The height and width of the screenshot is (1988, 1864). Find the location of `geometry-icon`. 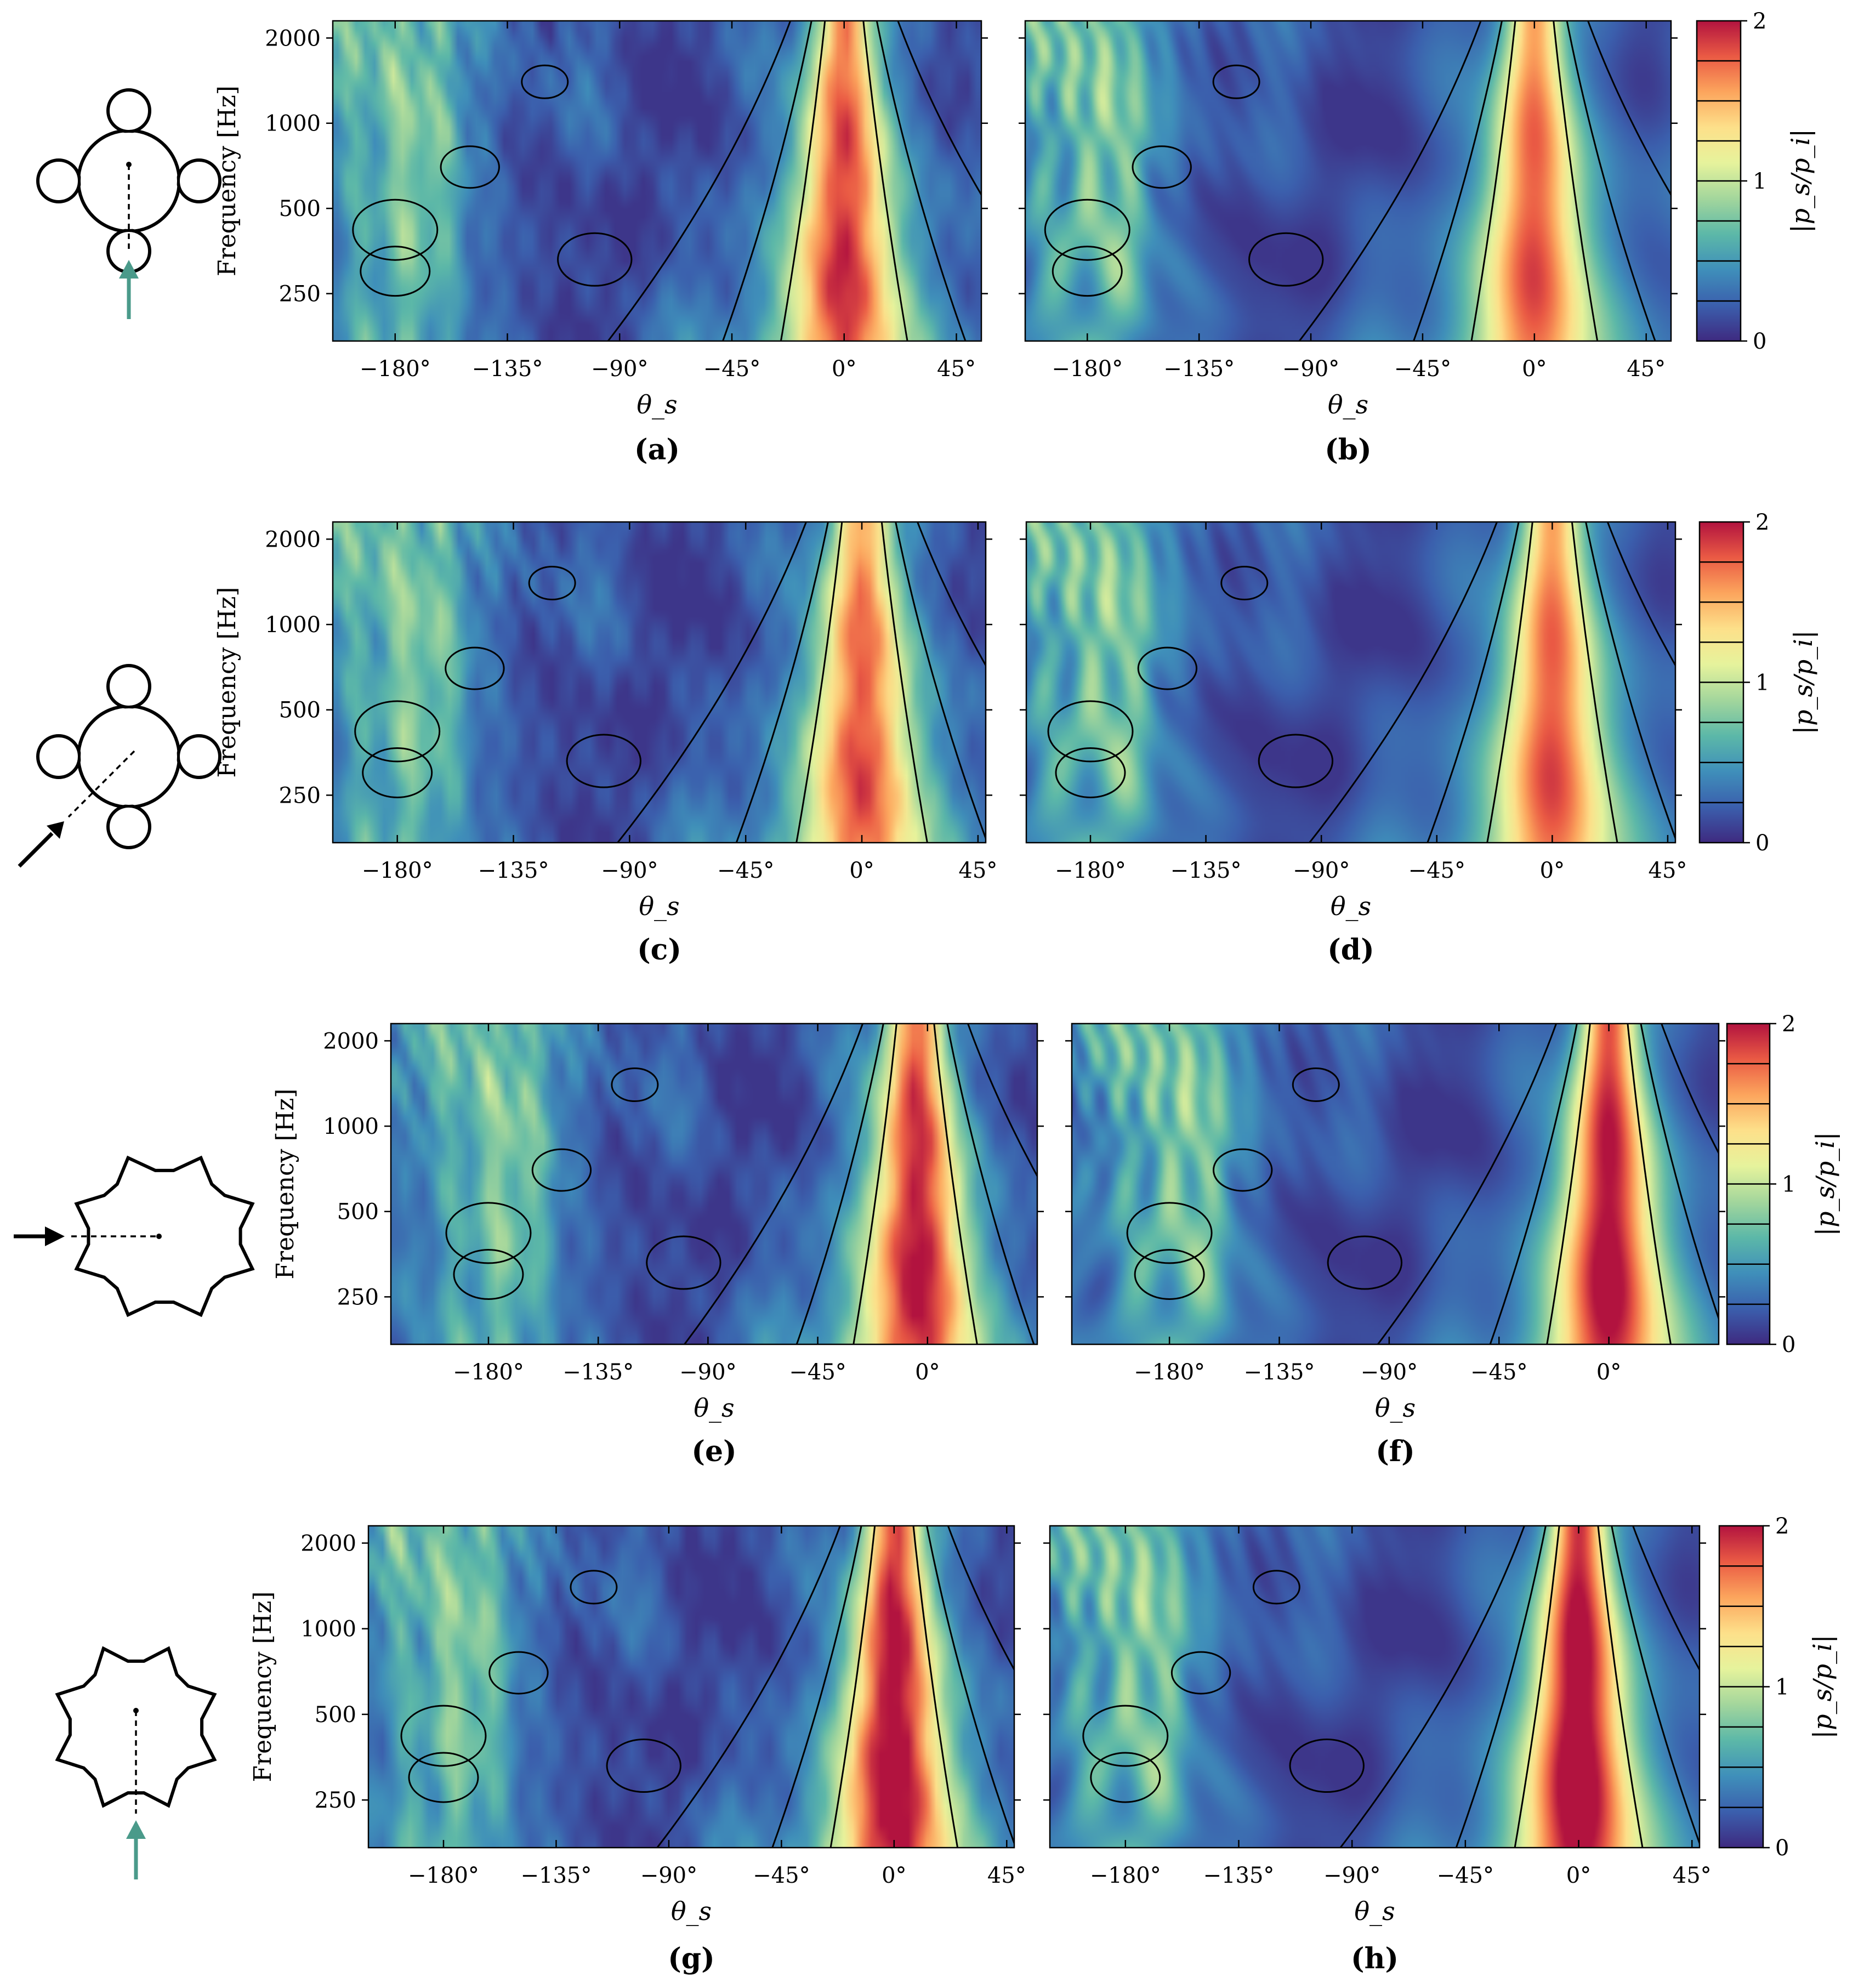

geometry-icon is located at coordinates (128, 756).